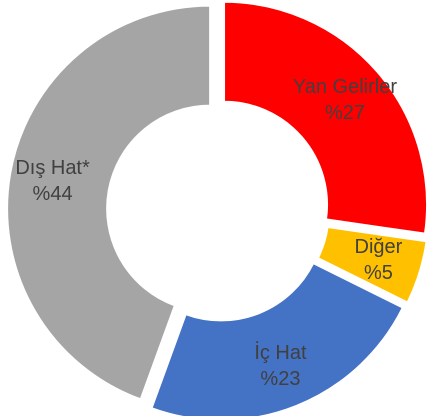 This screenshot has width=443, height=416. Describe the element at coordinates (378, 260) in the screenshot. I see `data-label: Diğer %5` at that location.